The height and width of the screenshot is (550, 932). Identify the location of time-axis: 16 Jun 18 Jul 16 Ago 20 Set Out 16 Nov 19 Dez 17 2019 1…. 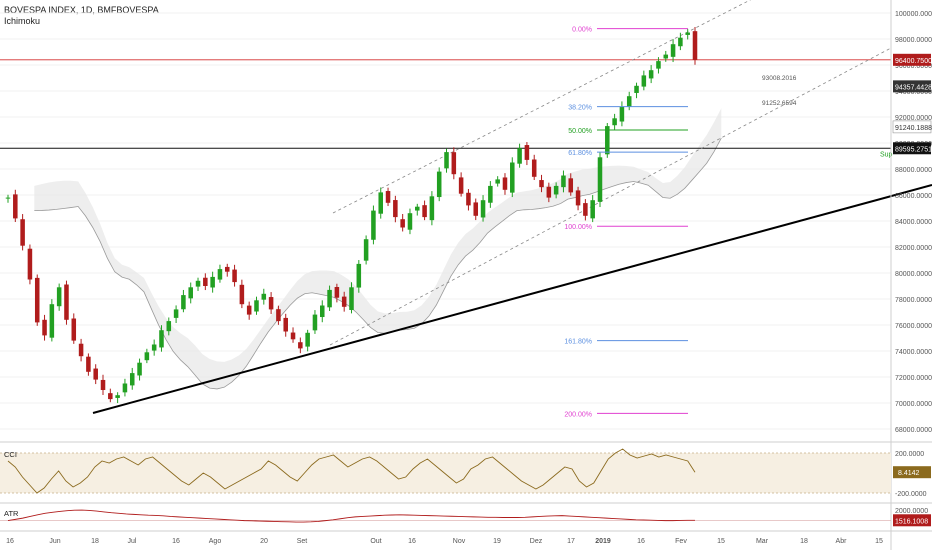
(444, 541).